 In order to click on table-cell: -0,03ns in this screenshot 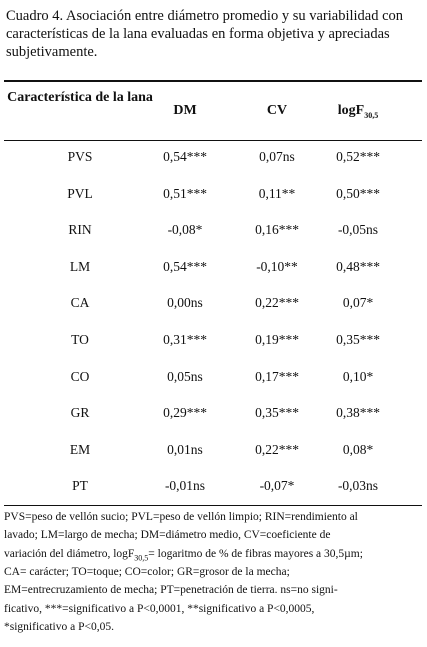, I will do `click(358, 486)`.